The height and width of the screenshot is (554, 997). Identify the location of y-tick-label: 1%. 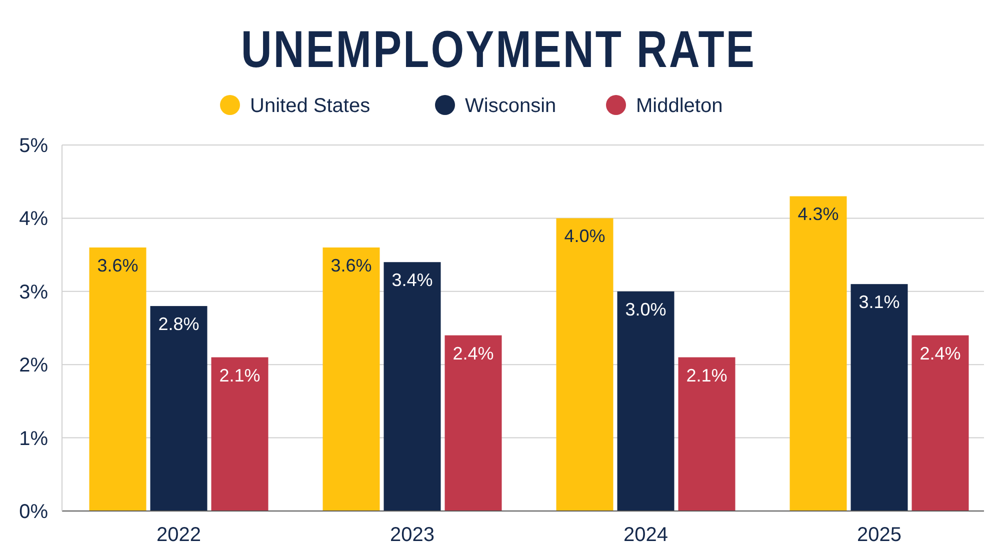
(33, 439).